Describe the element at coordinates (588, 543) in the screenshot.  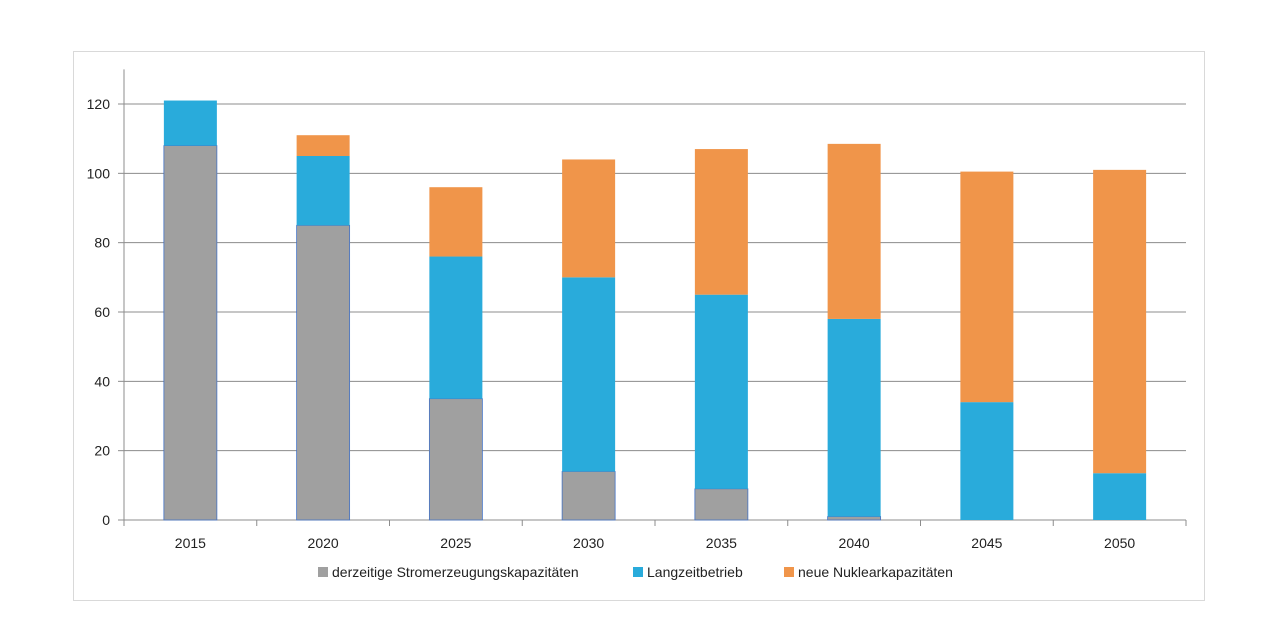
I see `x-tick-label: 2030` at that location.